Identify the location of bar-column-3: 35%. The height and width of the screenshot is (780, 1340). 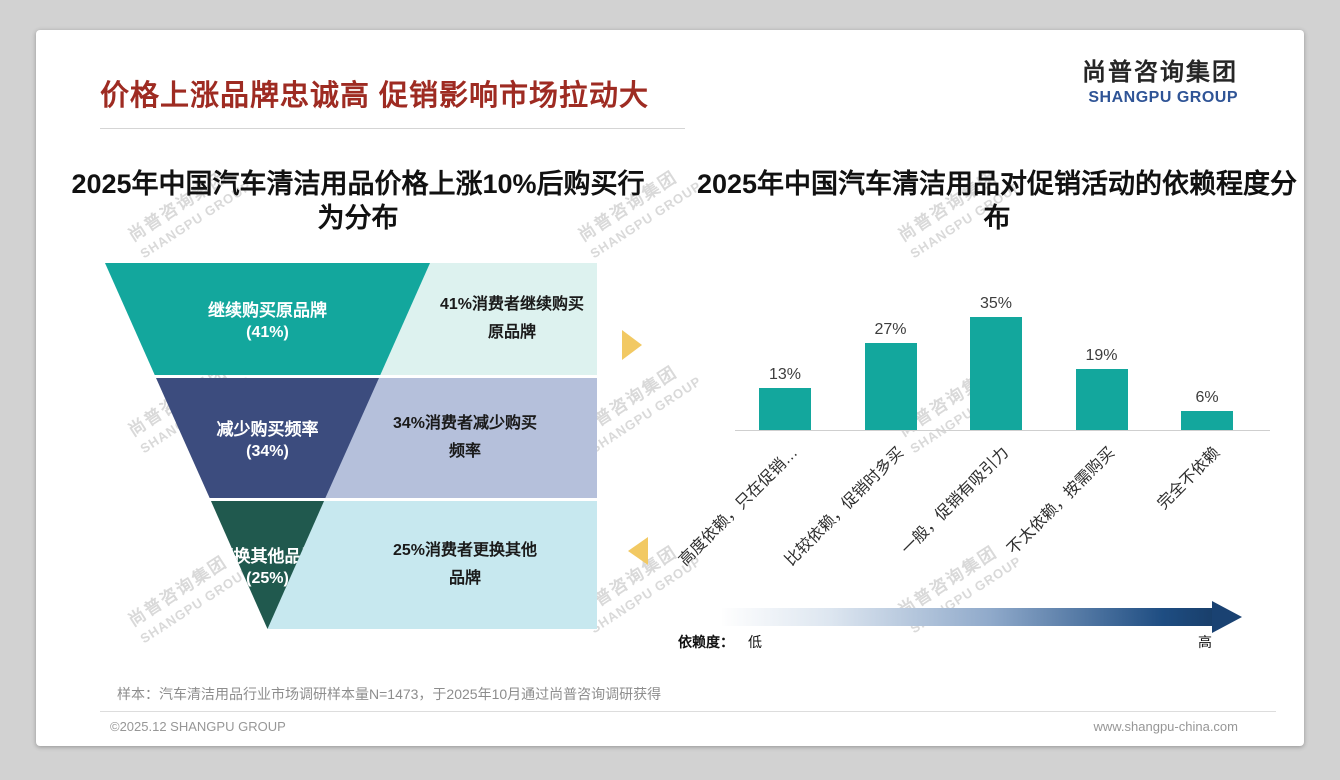
(996, 362).